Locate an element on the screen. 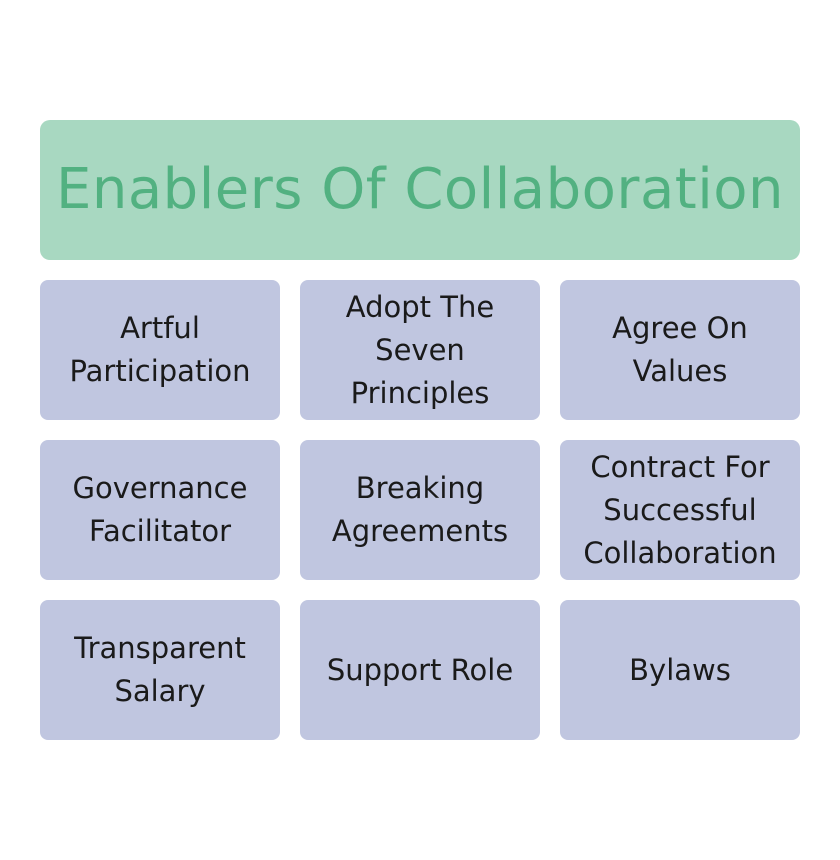 This screenshot has width=840, height=860. enabler-label: Adopt The Seven Principles is located at coordinates (420, 349).